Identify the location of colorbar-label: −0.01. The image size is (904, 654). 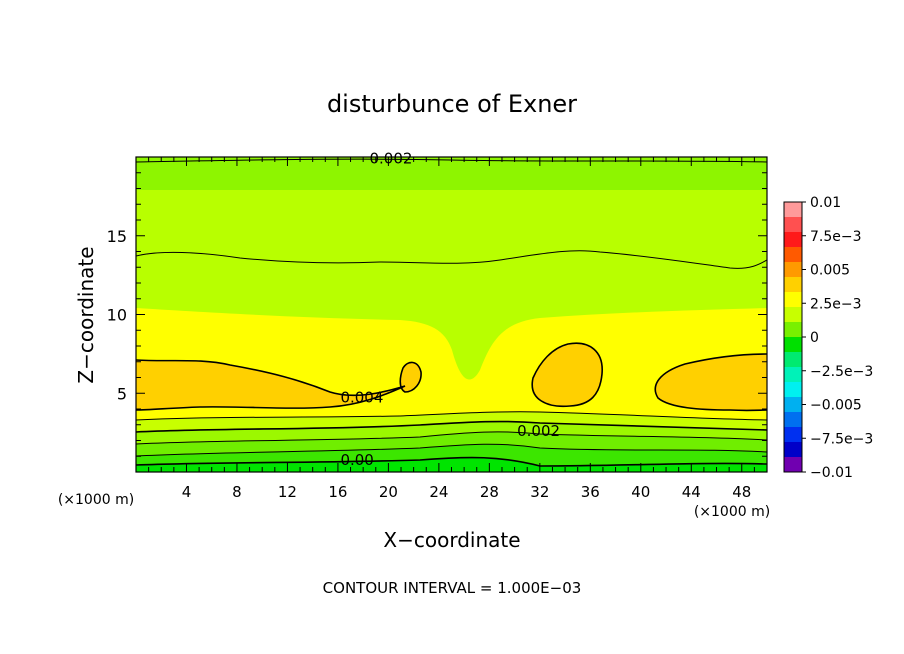
(831, 473).